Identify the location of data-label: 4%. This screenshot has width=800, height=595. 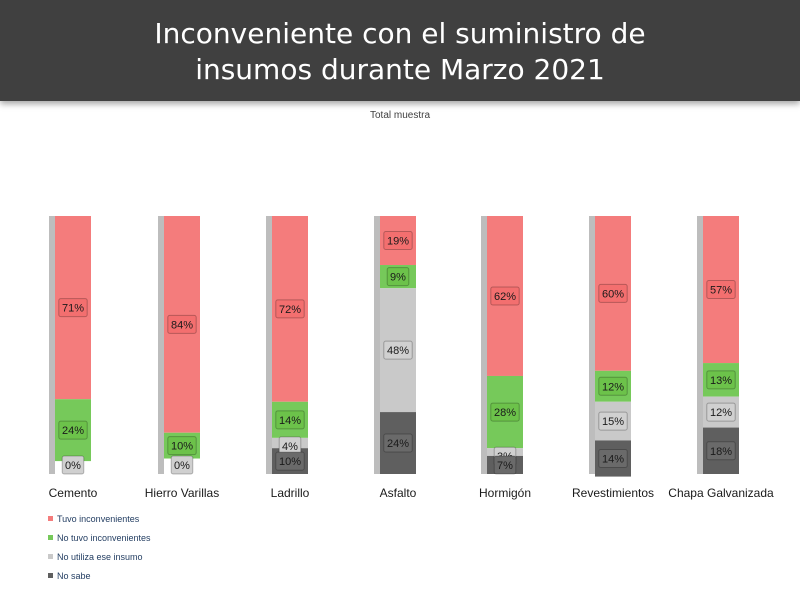
(290, 447).